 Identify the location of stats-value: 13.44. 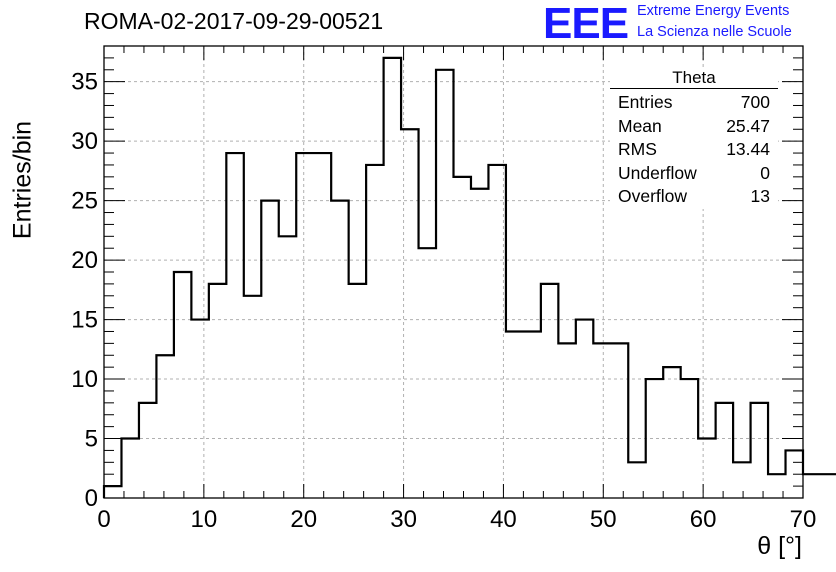
(748, 149).